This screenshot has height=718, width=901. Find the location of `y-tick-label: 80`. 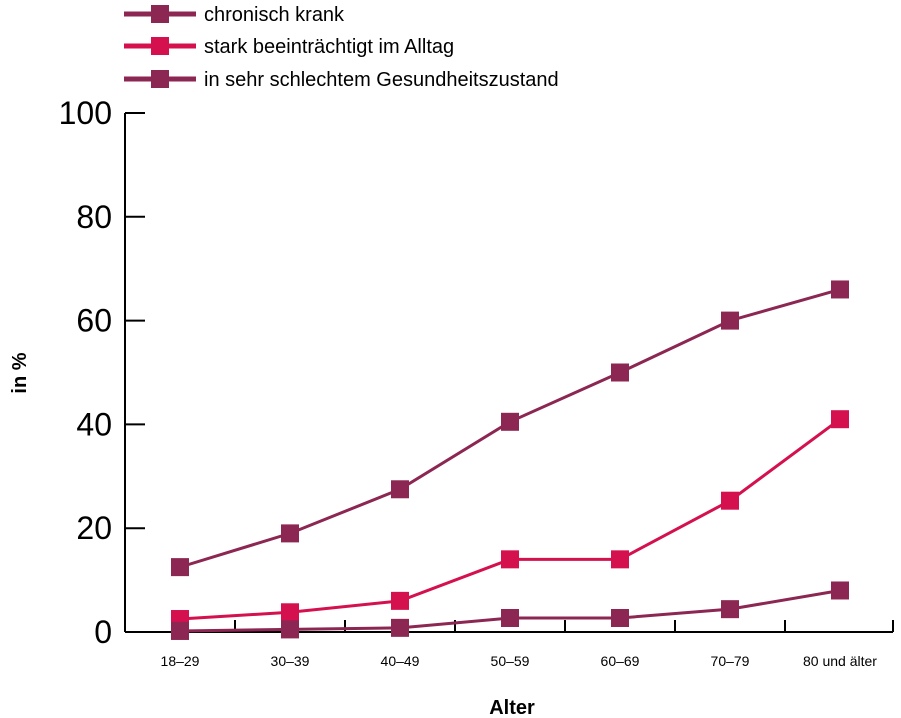

y-tick-label: 80 is located at coordinates (94, 217).